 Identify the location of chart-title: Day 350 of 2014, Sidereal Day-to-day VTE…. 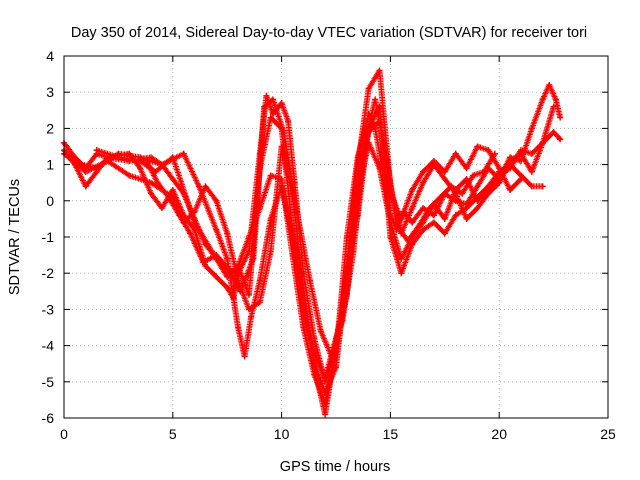
(329, 33).